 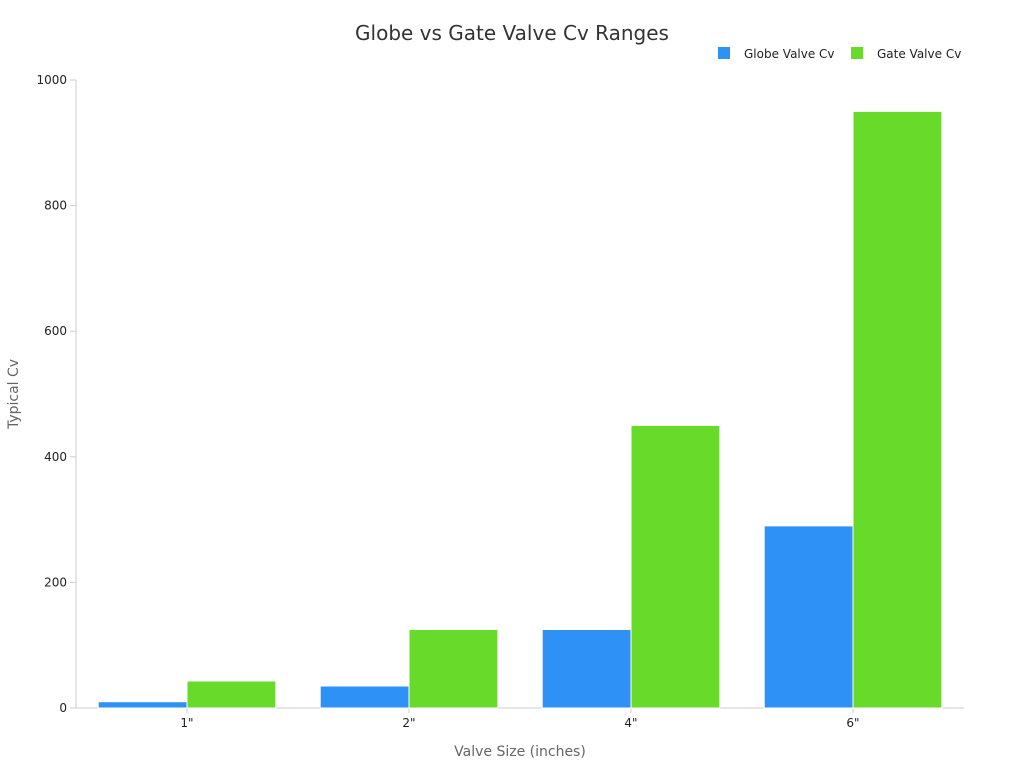 I want to click on chart-title: Globe vs Gate Valve Cv Ranges, so click(x=512, y=33).